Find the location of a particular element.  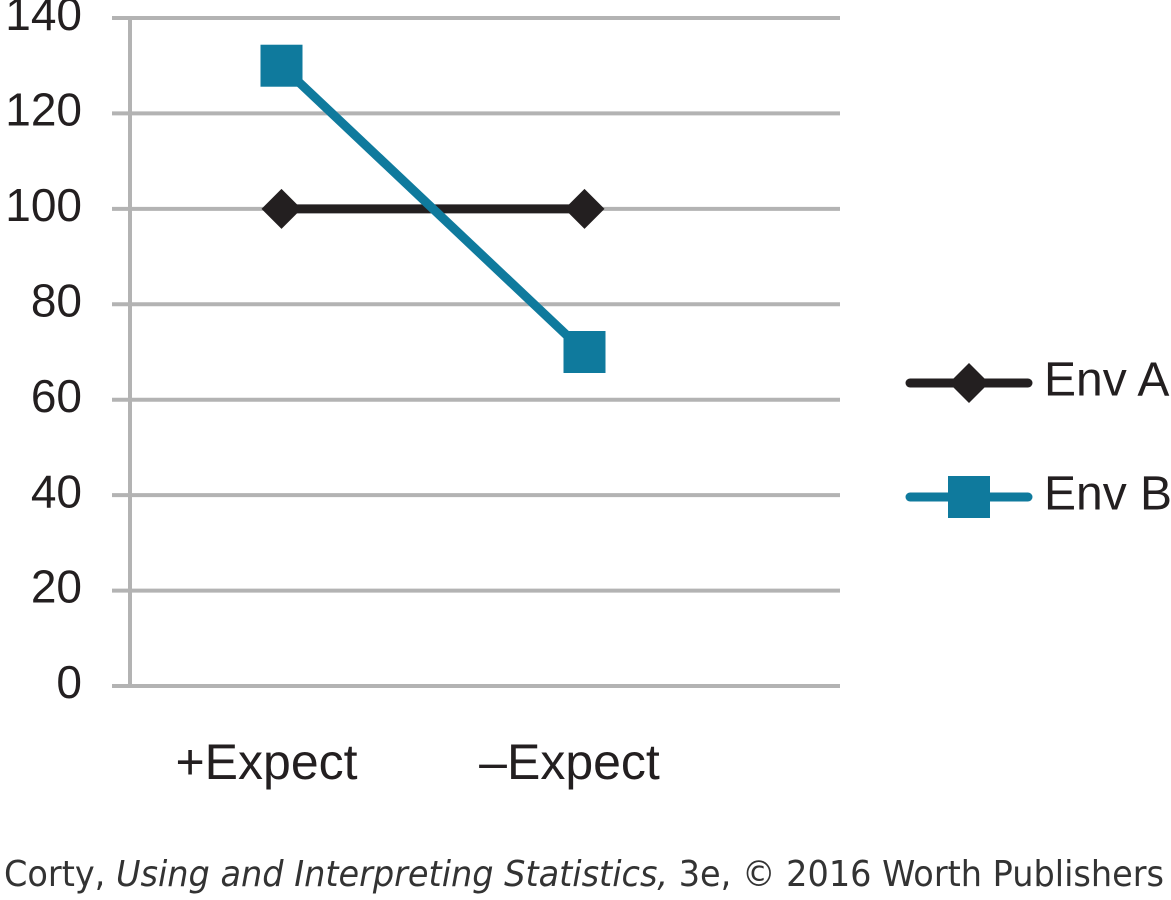

y-tick-label: 120 is located at coordinates (43, 110).